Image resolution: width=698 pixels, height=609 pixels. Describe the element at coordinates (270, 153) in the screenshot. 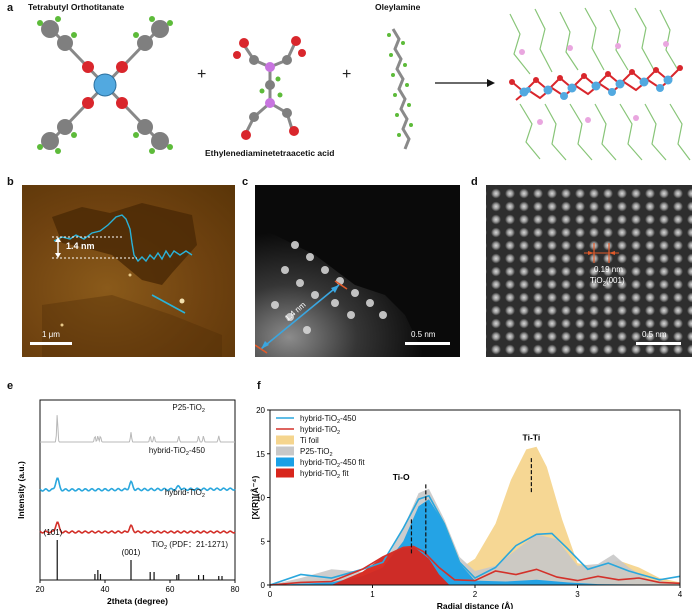

I see `molecule-2-name: Ethylenediaminetetraacetic acid` at that location.